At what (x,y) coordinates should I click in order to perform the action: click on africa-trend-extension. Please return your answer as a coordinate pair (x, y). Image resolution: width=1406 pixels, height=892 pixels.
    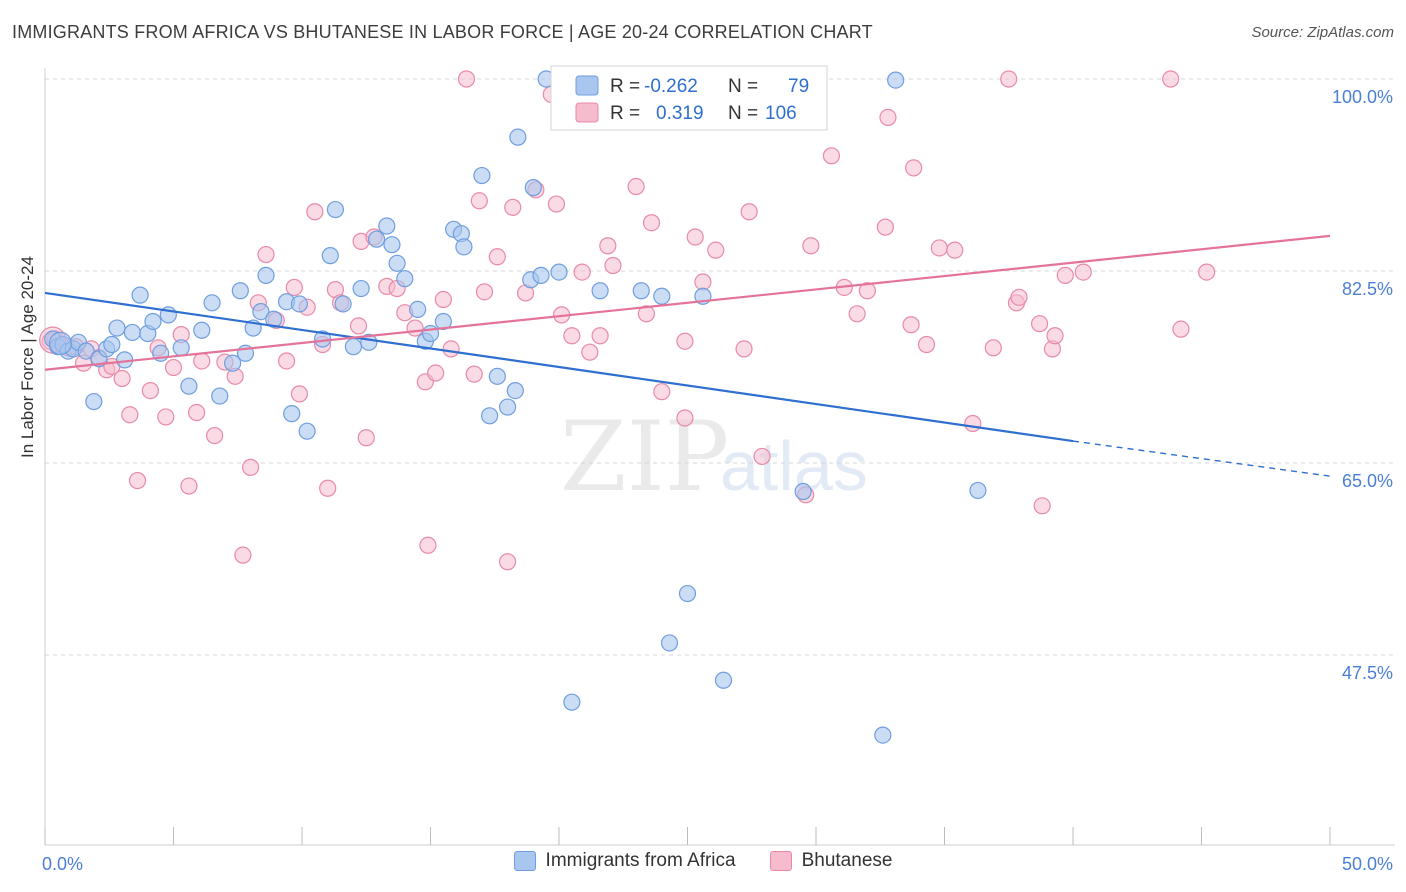
    Looking at the image, I should click on (1201, 458).